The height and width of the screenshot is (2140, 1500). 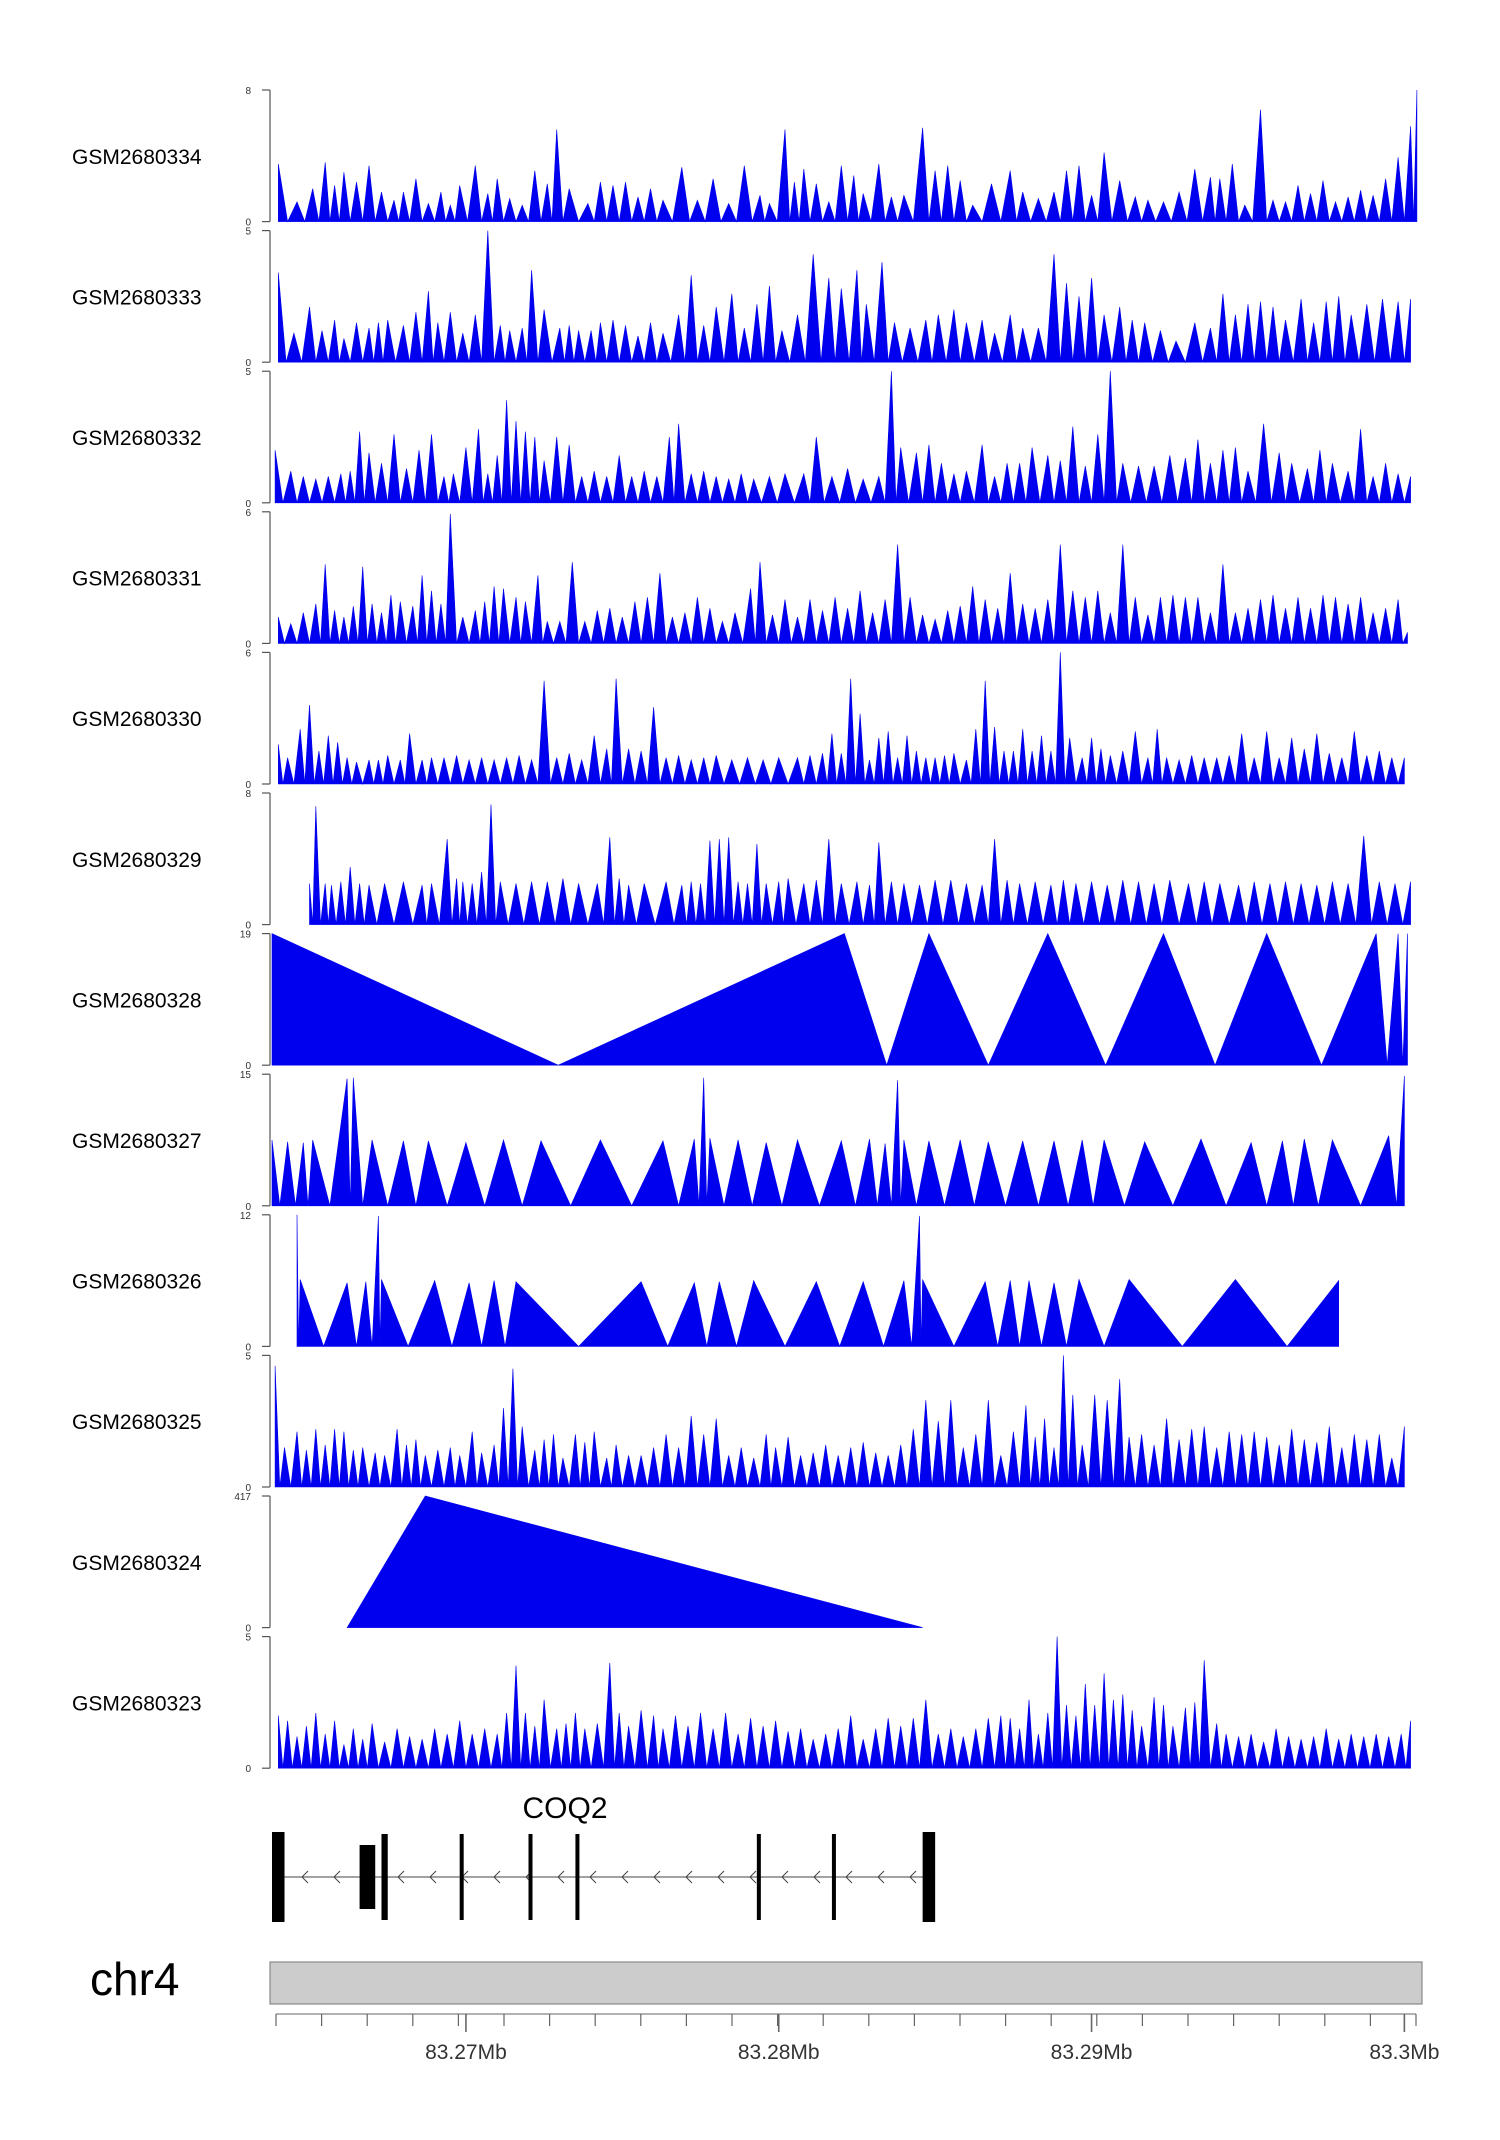 What do you see at coordinates (1092, 2052) in the screenshot?
I see `x-tick-label: 83.29Mb` at bounding box center [1092, 2052].